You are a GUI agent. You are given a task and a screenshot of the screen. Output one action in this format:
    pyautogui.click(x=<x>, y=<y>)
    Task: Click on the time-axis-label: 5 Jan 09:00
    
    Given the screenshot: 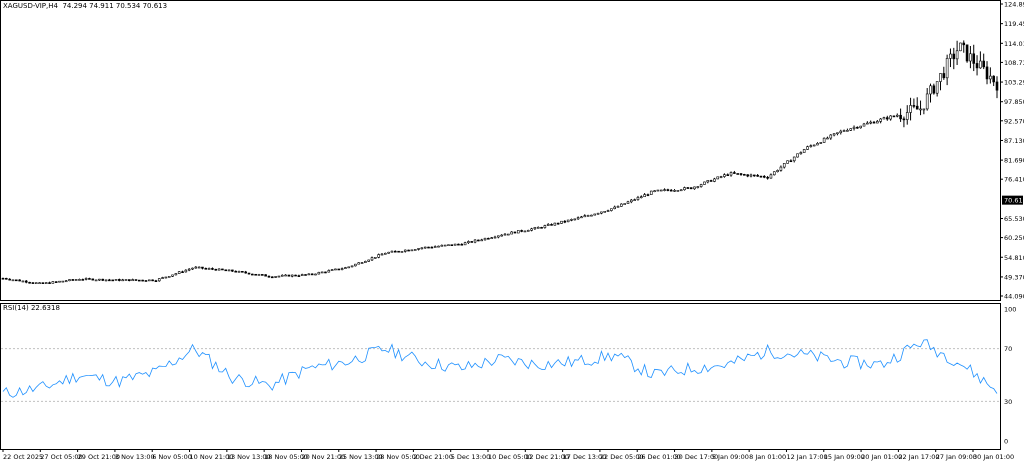 What is the action you would take?
    pyautogui.click(x=730, y=457)
    